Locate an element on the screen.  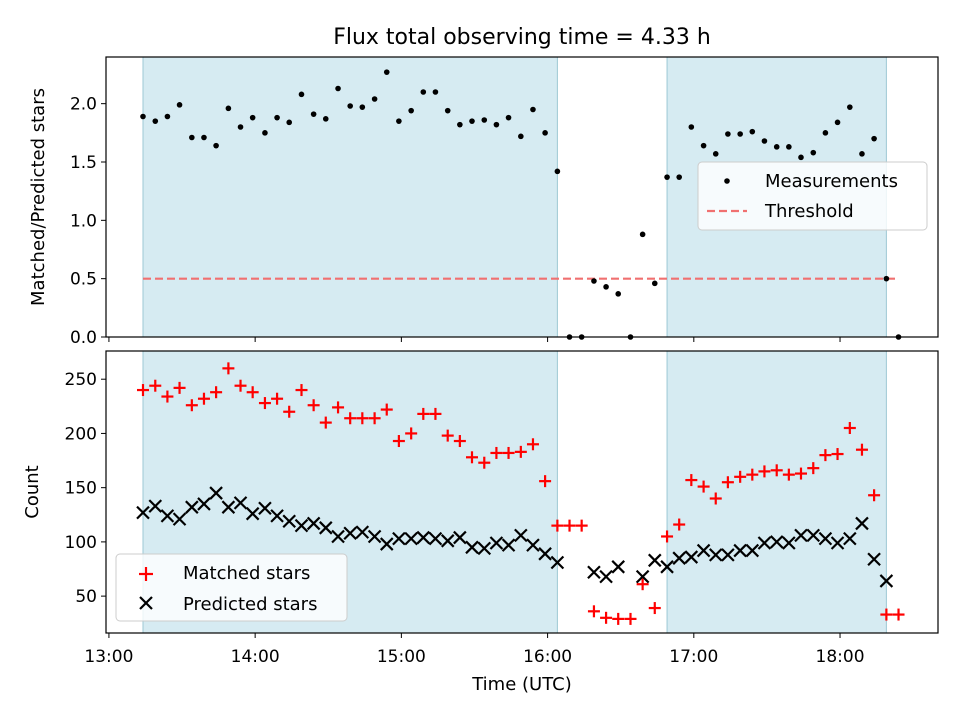
bottom-y-ticks: 50 100 150 200 250 is located at coordinates (85, 488).